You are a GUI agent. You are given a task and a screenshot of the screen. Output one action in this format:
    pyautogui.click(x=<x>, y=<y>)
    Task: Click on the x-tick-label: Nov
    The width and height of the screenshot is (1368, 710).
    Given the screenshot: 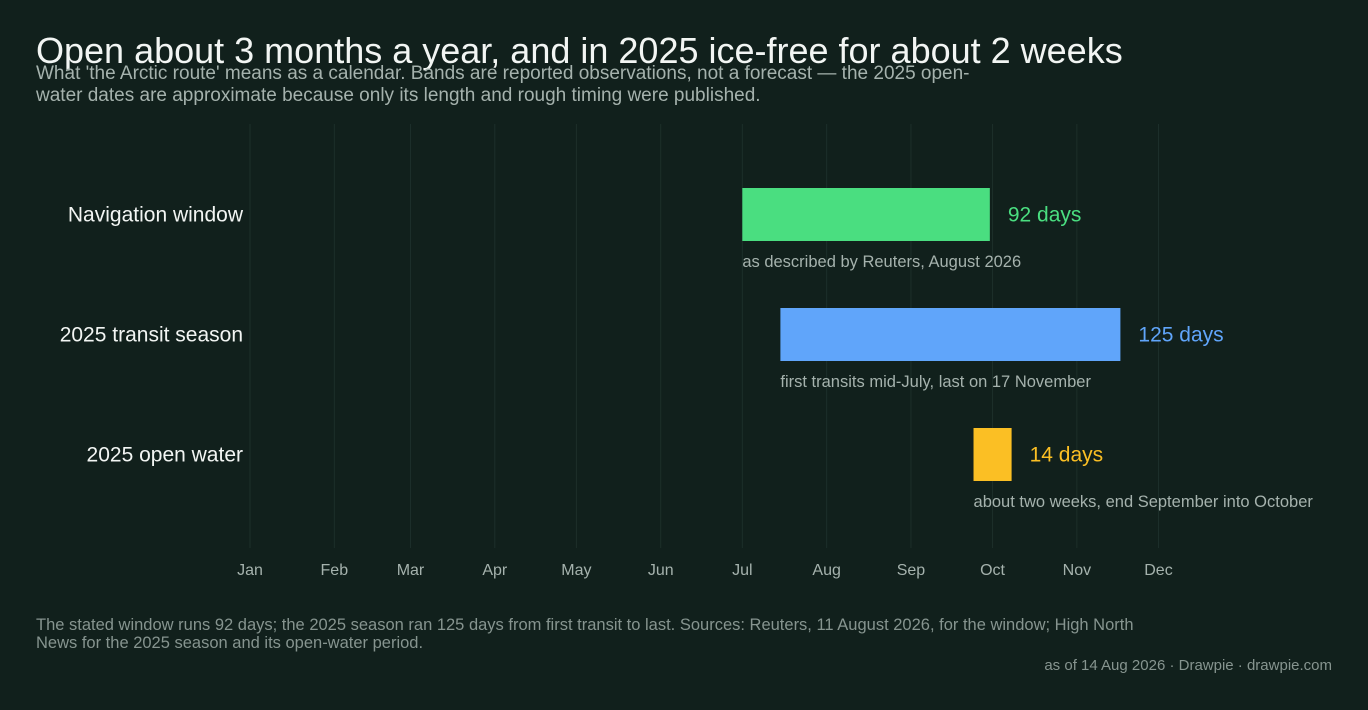 What is the action you would take?
    pyautogui.click(x=1077, y=570)
    